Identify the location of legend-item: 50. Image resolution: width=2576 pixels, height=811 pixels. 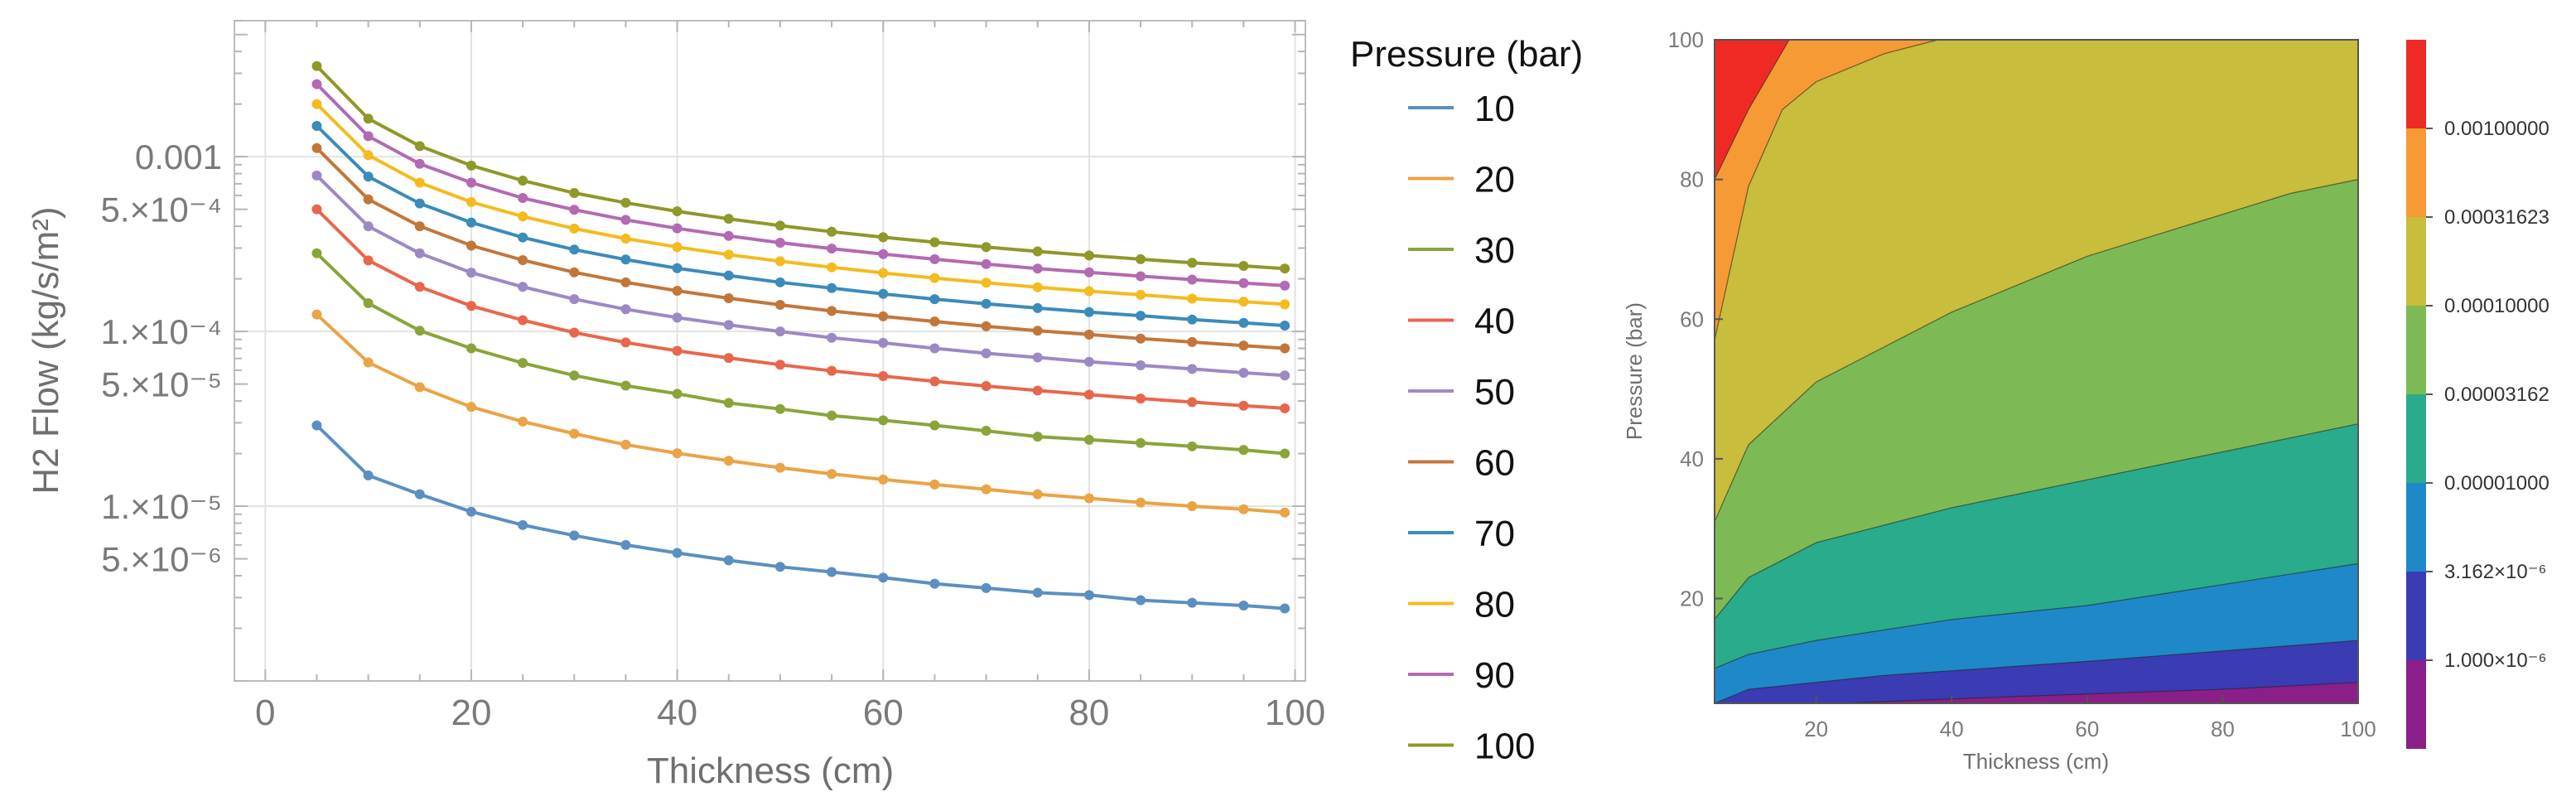
(1461, 393).